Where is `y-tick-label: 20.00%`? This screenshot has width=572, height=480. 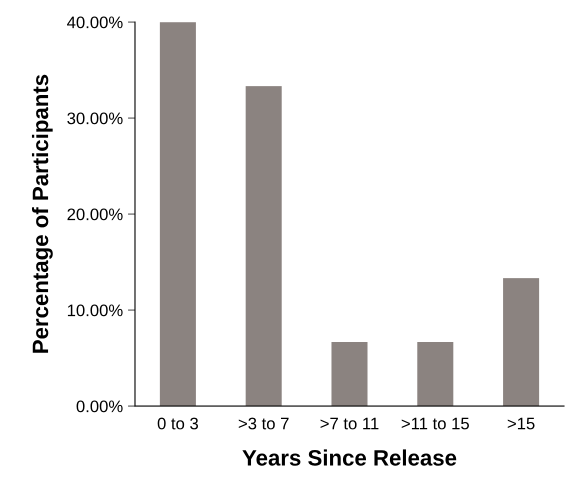 y-tick-label: 20.00% is located at coordinates (95, 214).